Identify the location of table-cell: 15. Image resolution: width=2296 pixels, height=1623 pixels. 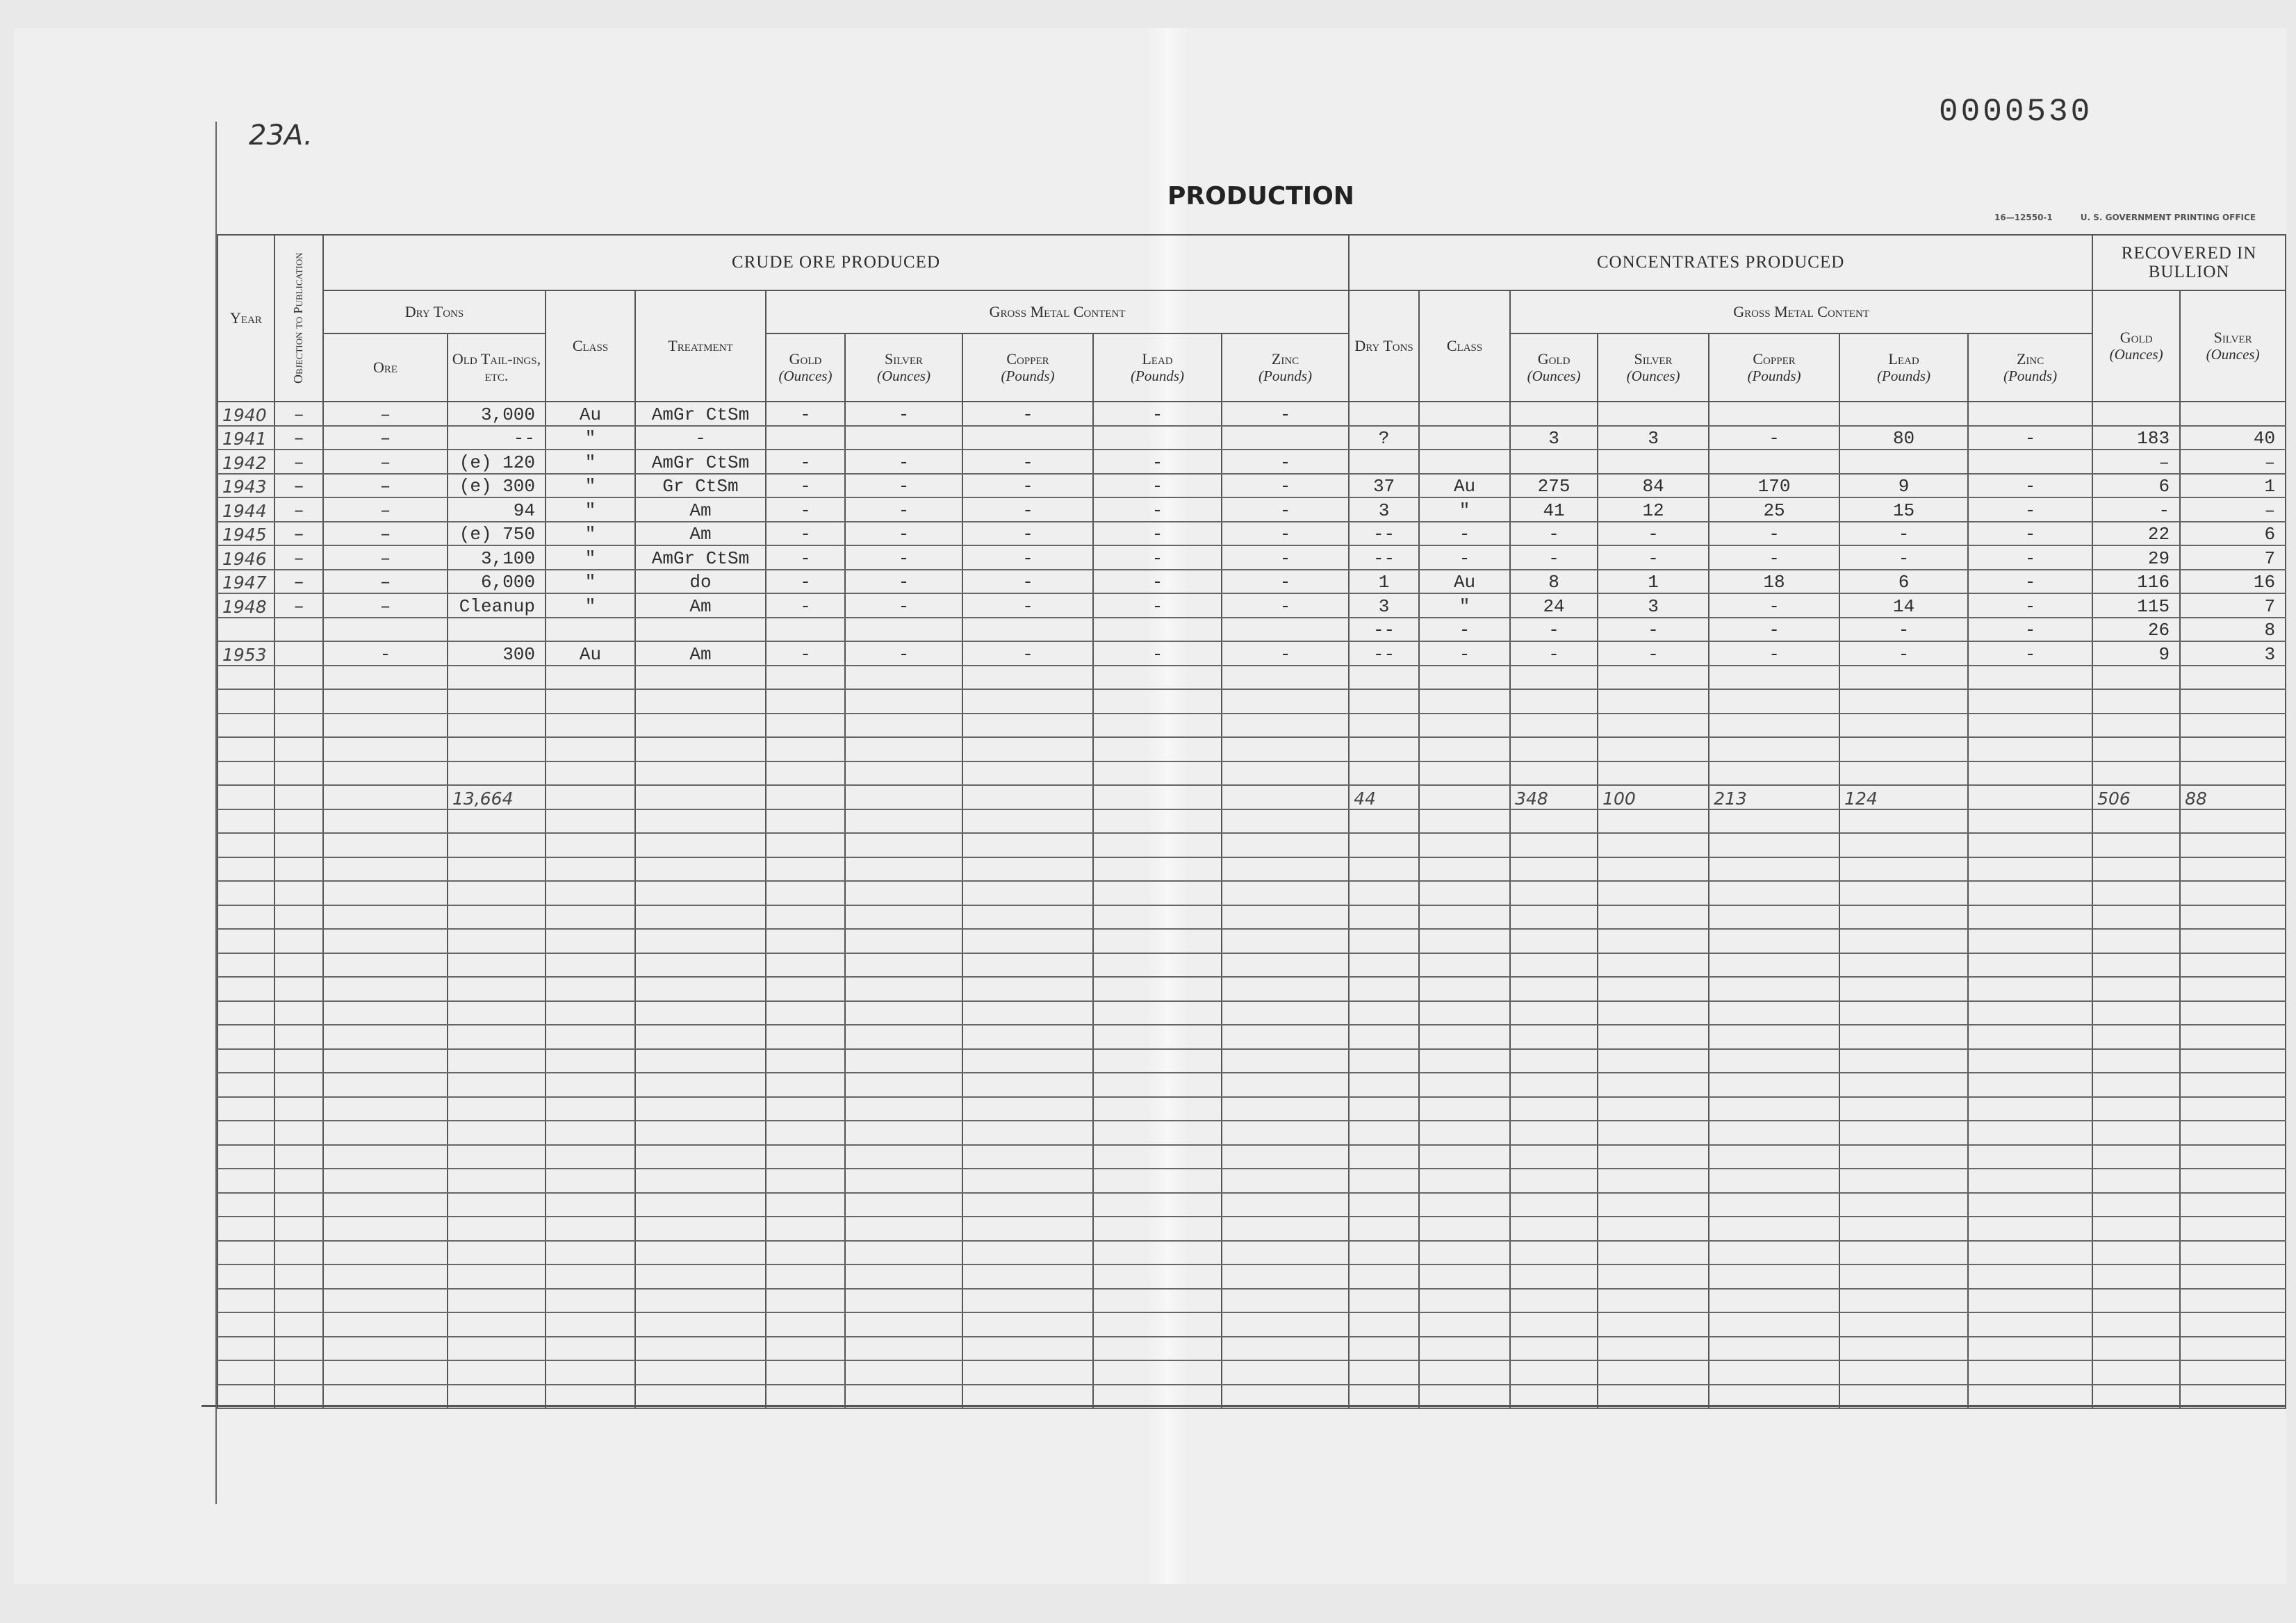
(1904, 510).